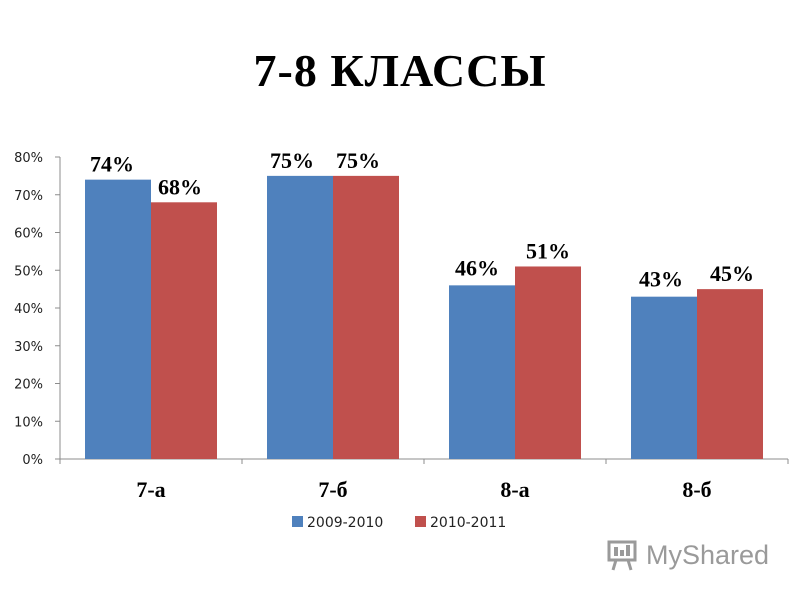  What do you see at coordinates (345, 523) in the screenshot?
I see `legend-label: 2009-2010` at bounding box center [345, 523].